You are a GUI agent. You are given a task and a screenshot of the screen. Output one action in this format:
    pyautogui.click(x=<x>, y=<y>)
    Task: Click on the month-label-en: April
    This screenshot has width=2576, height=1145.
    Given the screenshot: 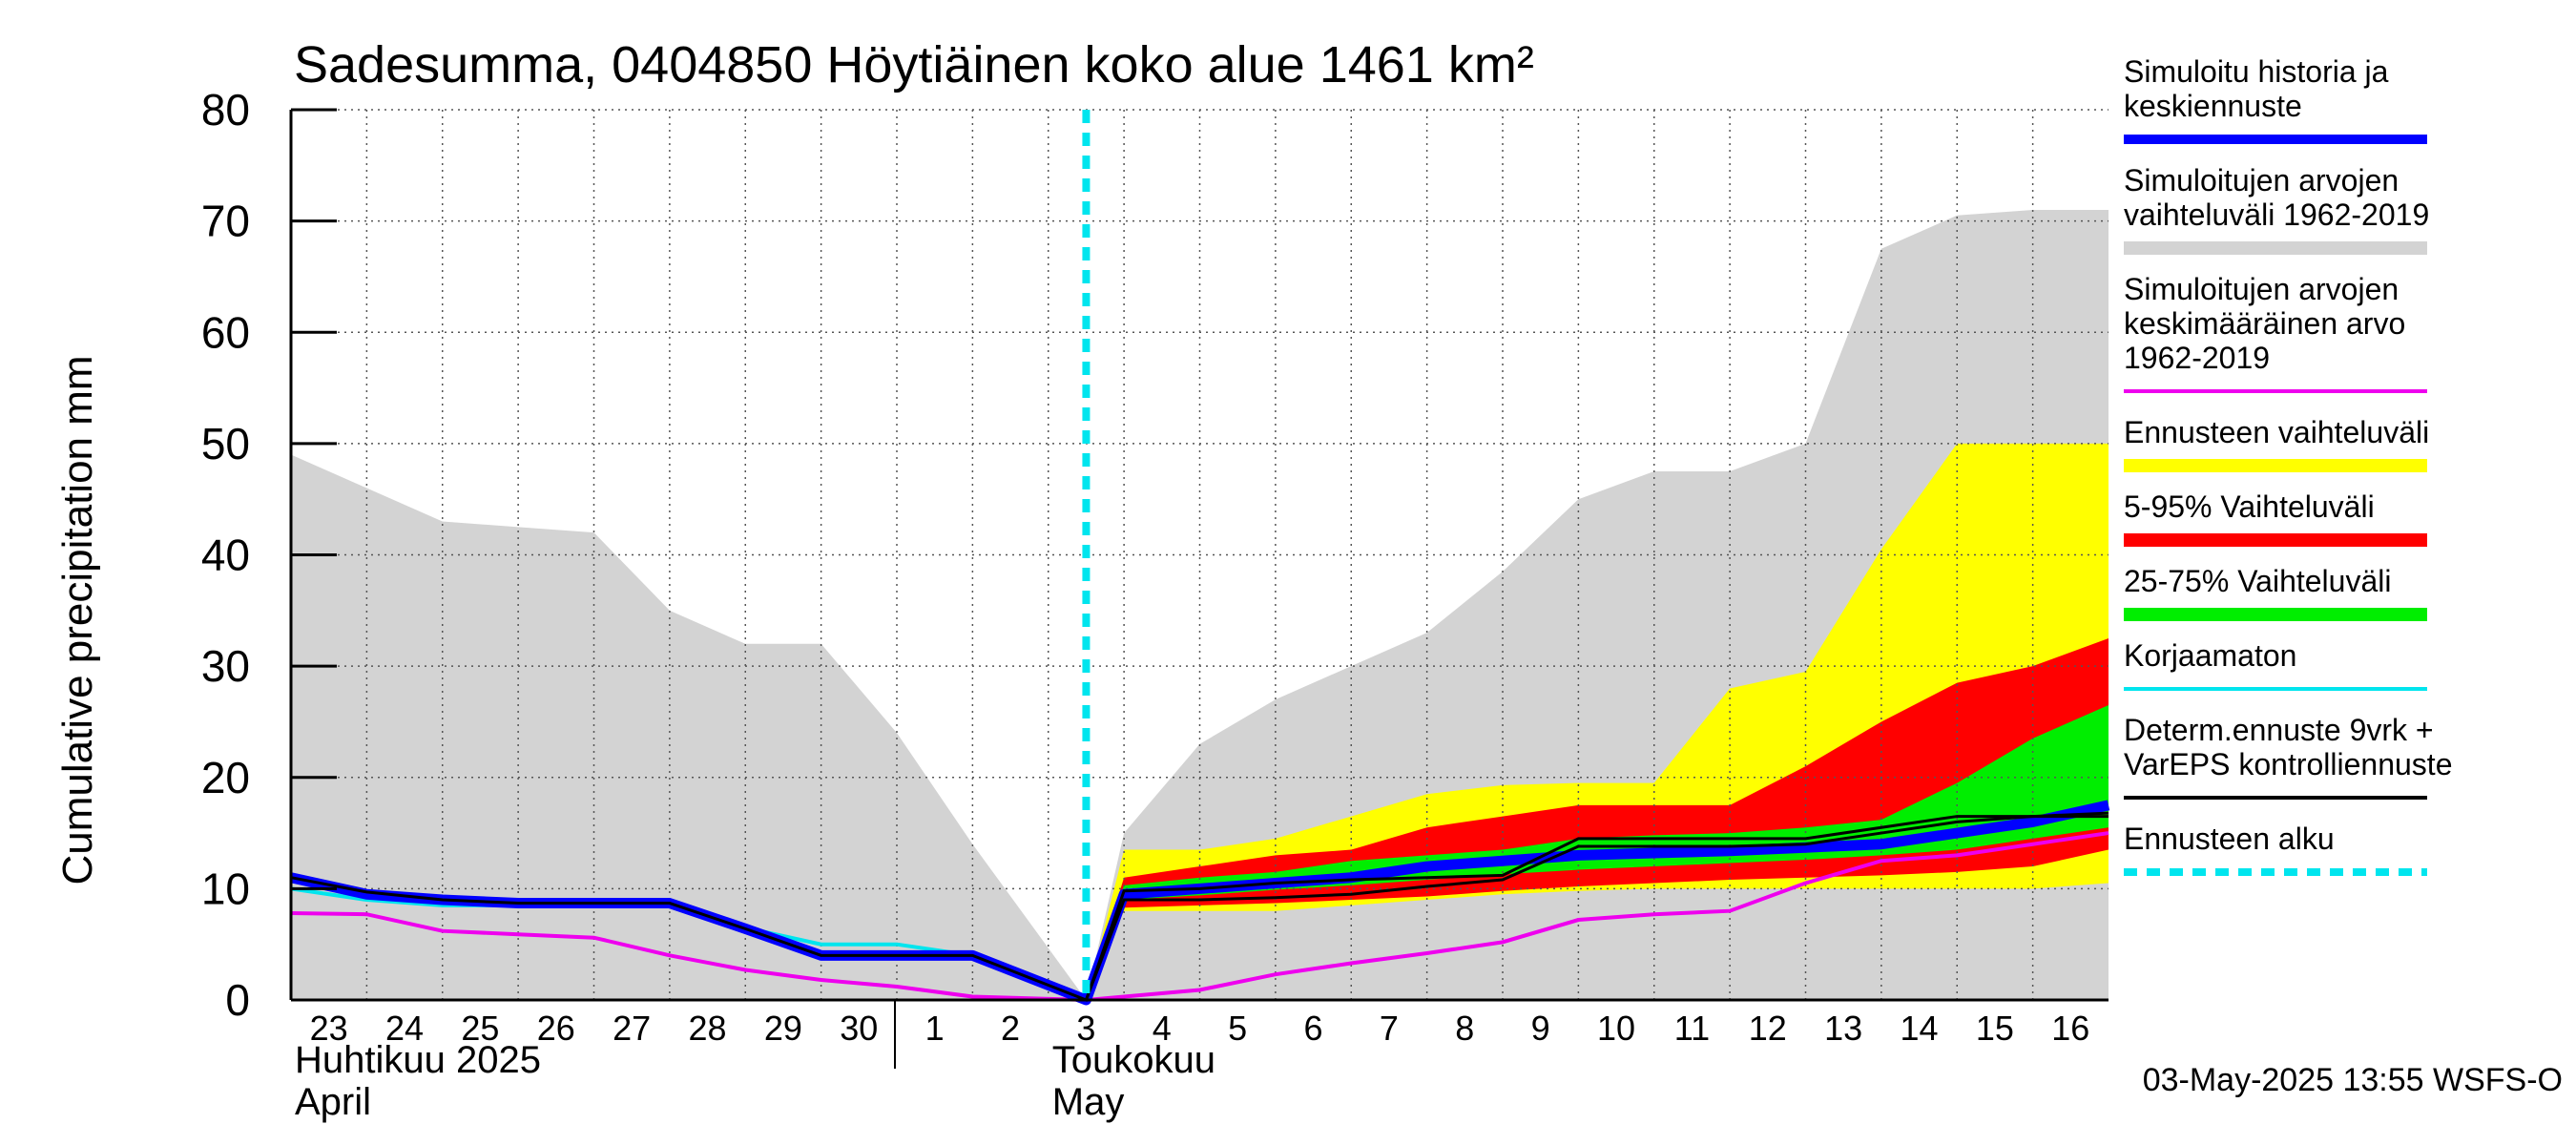 What is the action you would take?
    pyautogui.click(x=333, y=1102)
    